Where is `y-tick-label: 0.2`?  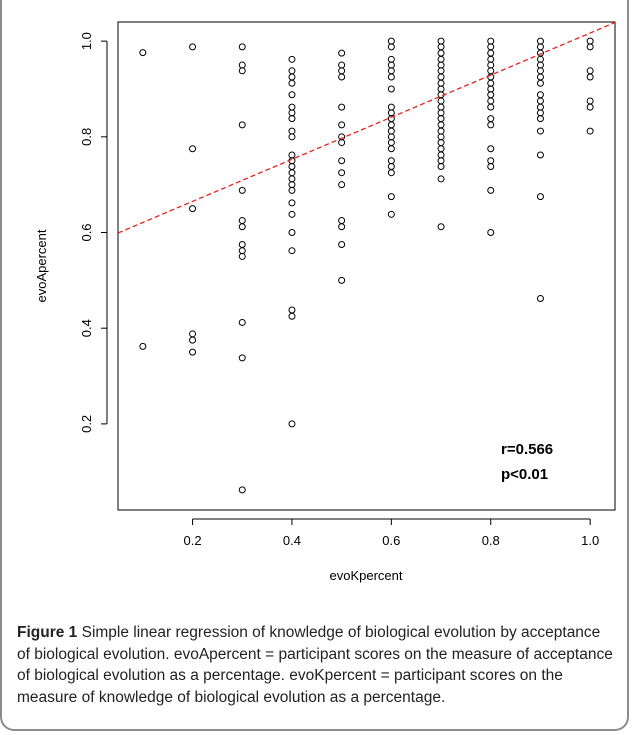 y-tick-label: 0.2 is located at coordinates (86, 424).